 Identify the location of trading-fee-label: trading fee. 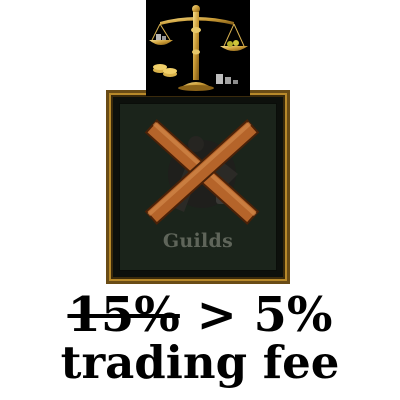
(200, 362).